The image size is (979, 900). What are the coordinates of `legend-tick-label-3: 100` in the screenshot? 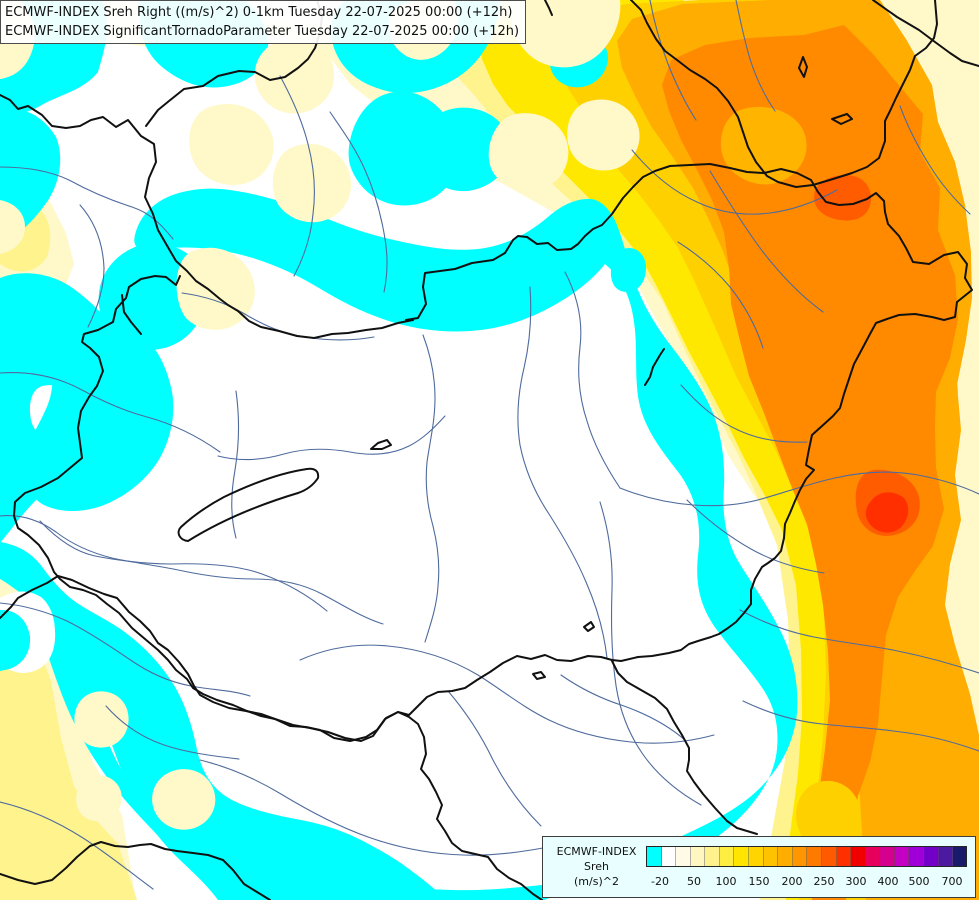 It's located at (726, 881).